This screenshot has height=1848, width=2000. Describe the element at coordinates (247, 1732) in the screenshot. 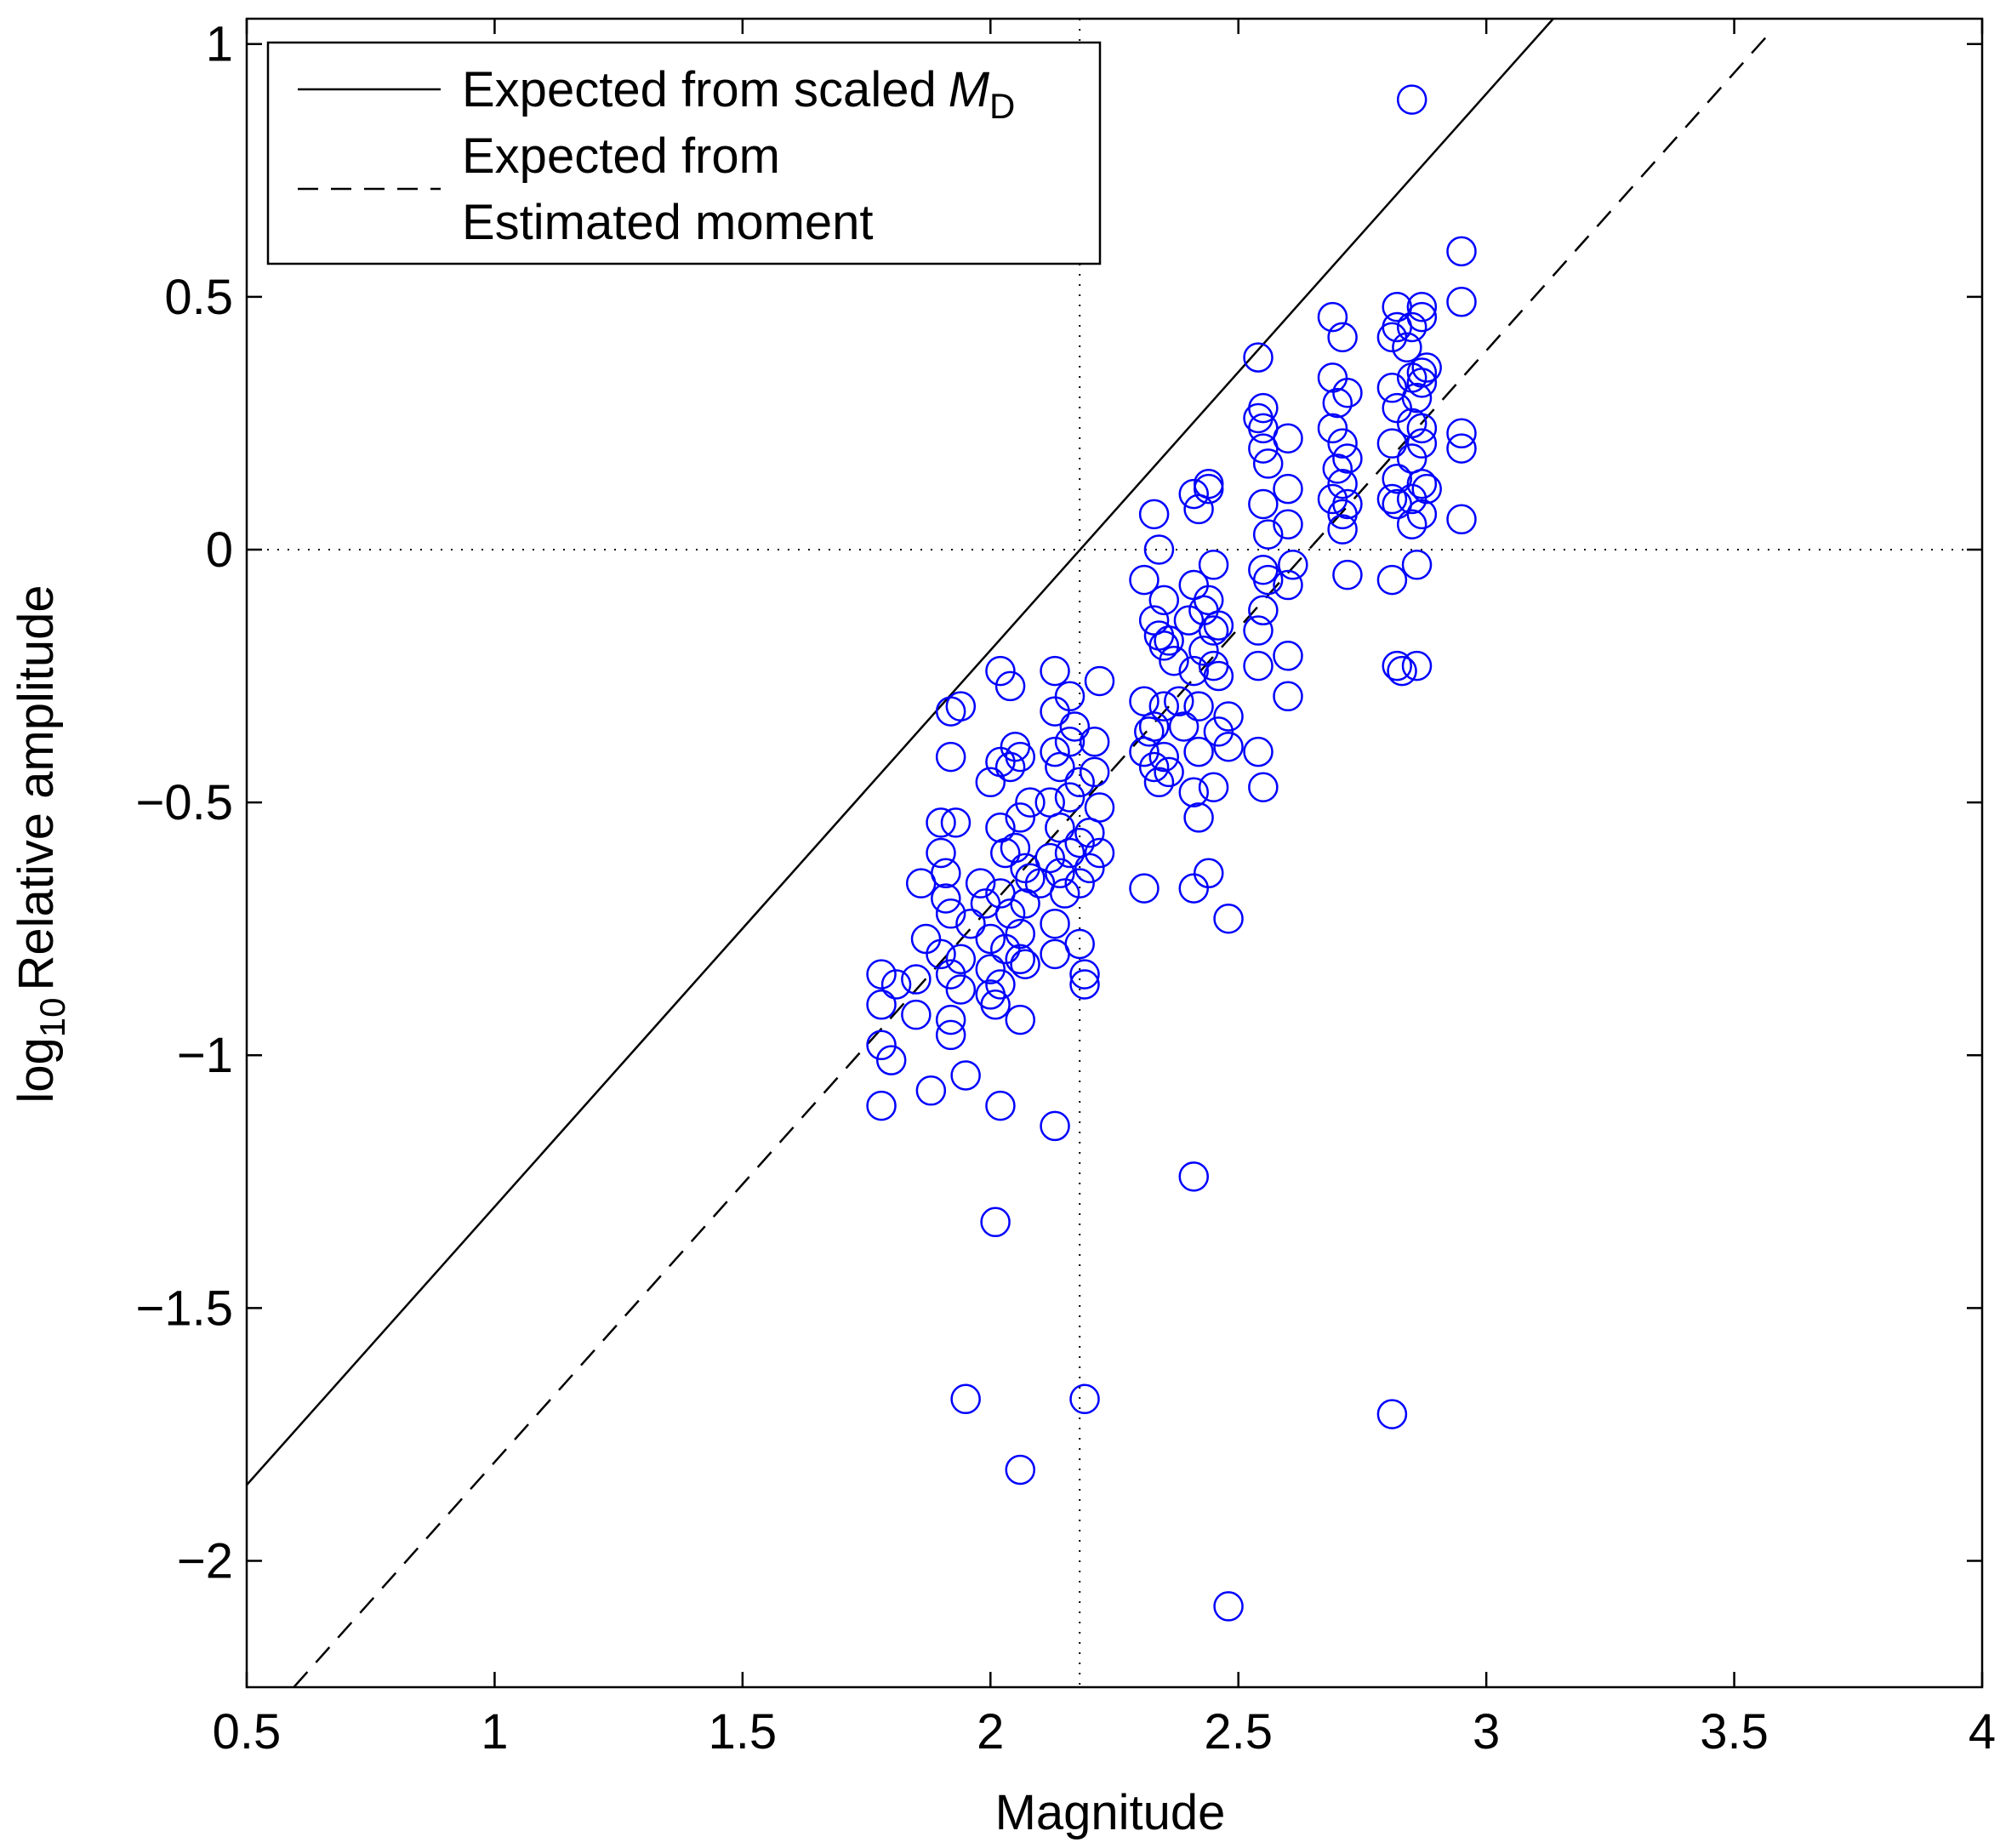

I see `x-tick-label: 0.5` at that location.